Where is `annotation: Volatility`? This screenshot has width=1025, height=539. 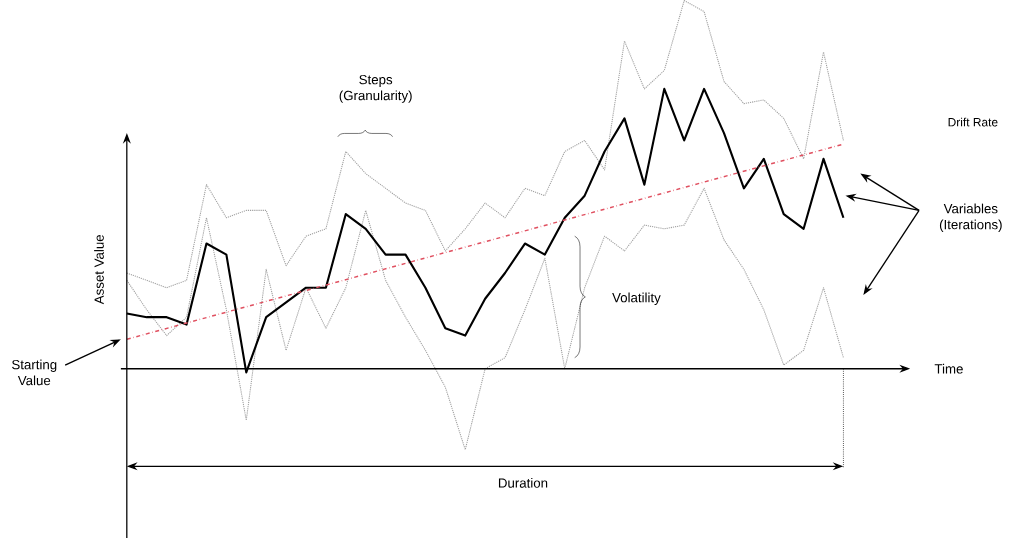 annotation: Volatility is located at coordinates (636, 299).